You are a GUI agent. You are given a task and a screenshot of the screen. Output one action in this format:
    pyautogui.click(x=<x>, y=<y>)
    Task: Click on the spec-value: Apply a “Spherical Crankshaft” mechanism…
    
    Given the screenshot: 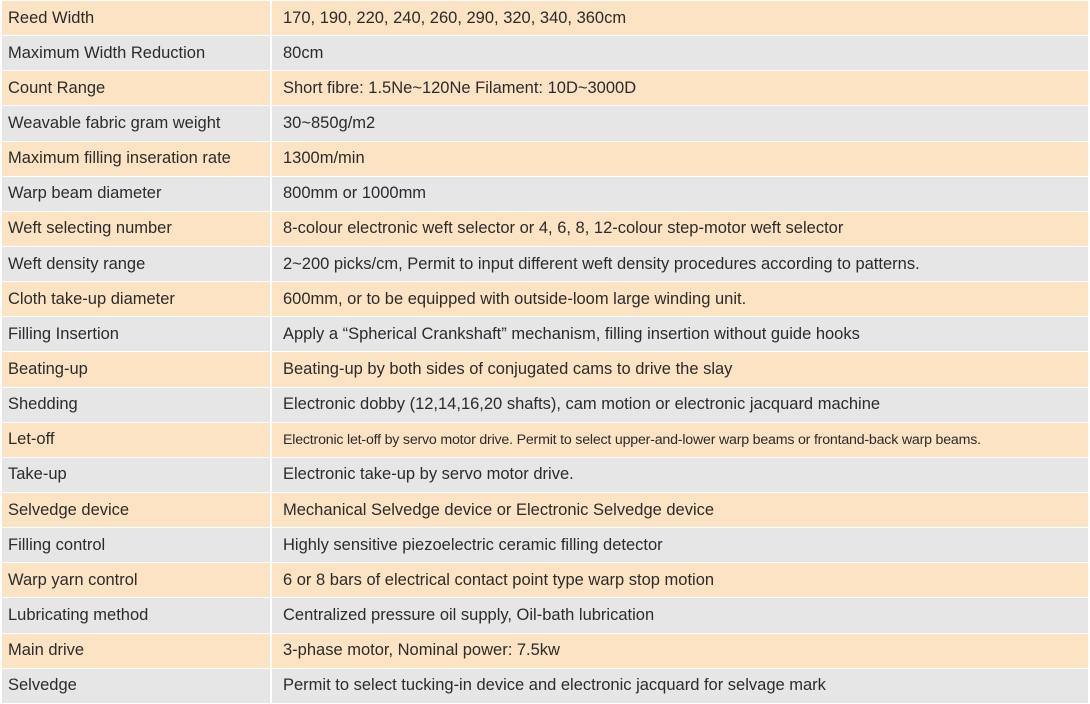 What is the action you would take?
    pyautogui.click(x=680, y=334)
    